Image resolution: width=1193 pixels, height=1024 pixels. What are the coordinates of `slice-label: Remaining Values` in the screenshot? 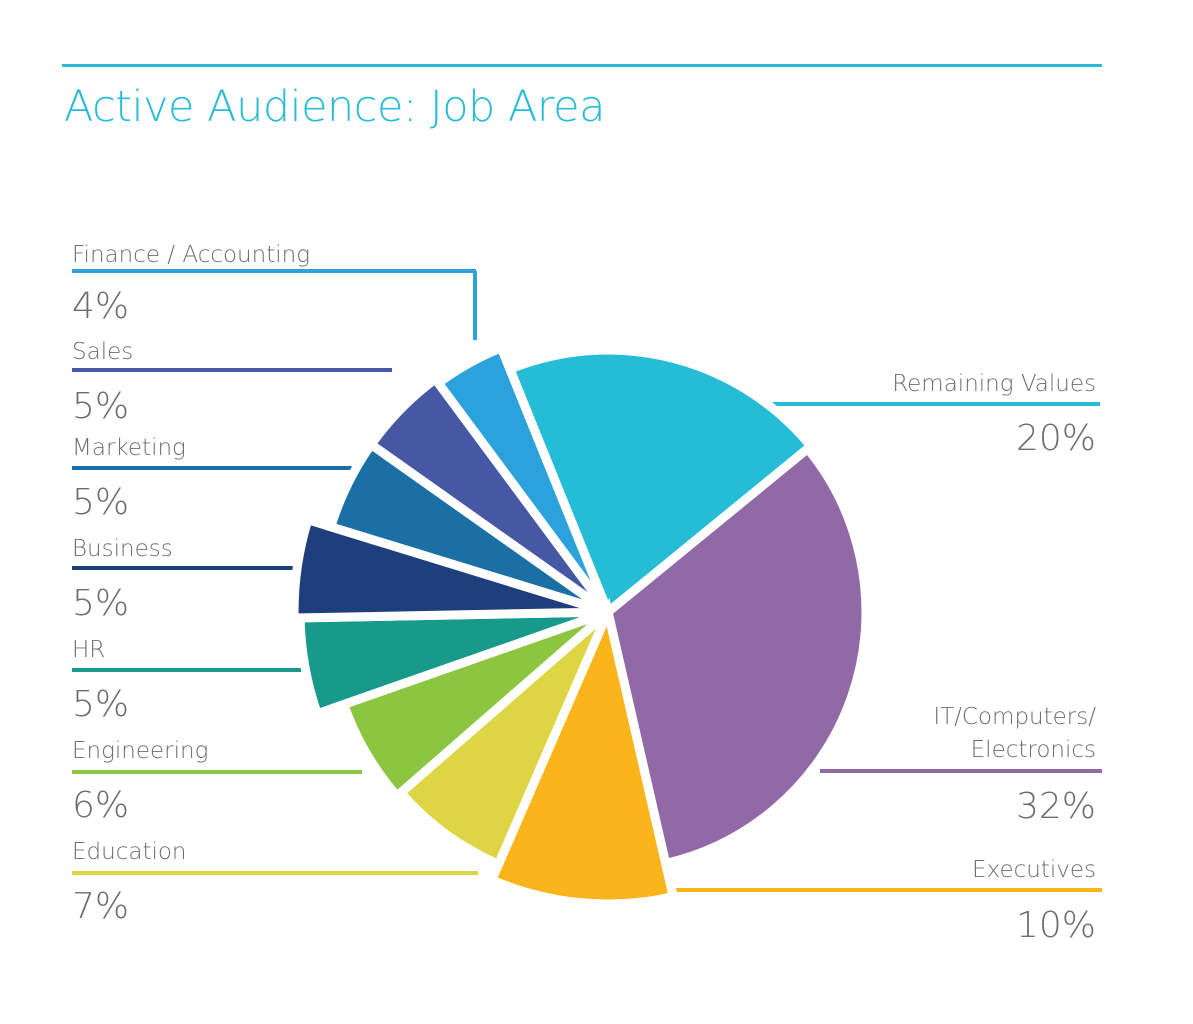 It's located at (994, 384).